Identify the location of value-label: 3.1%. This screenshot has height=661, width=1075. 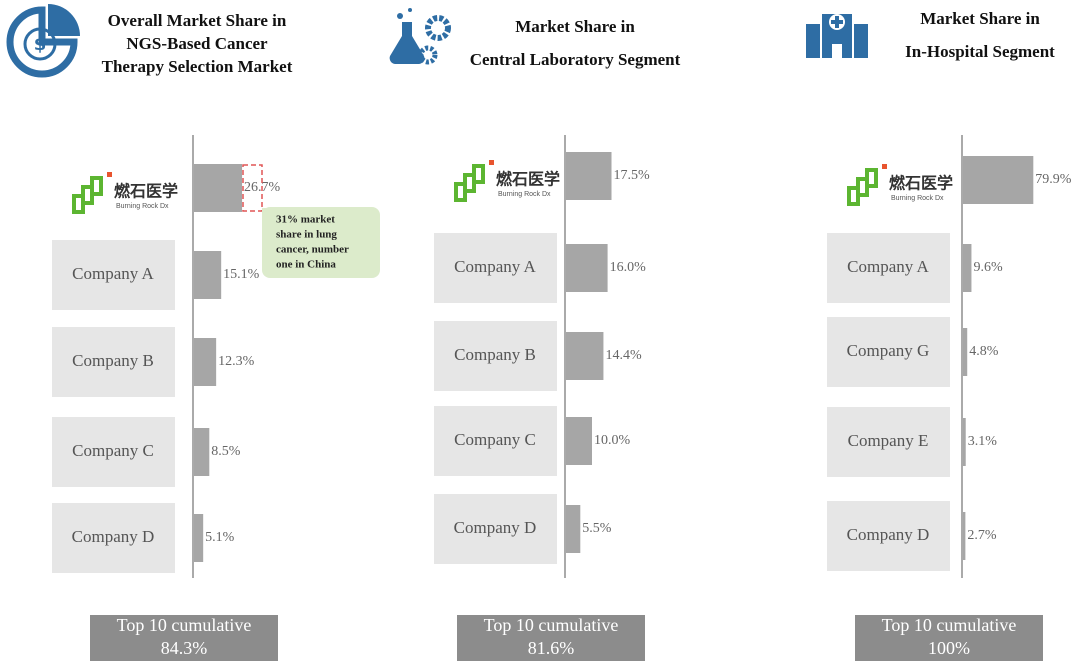
(983, 441).